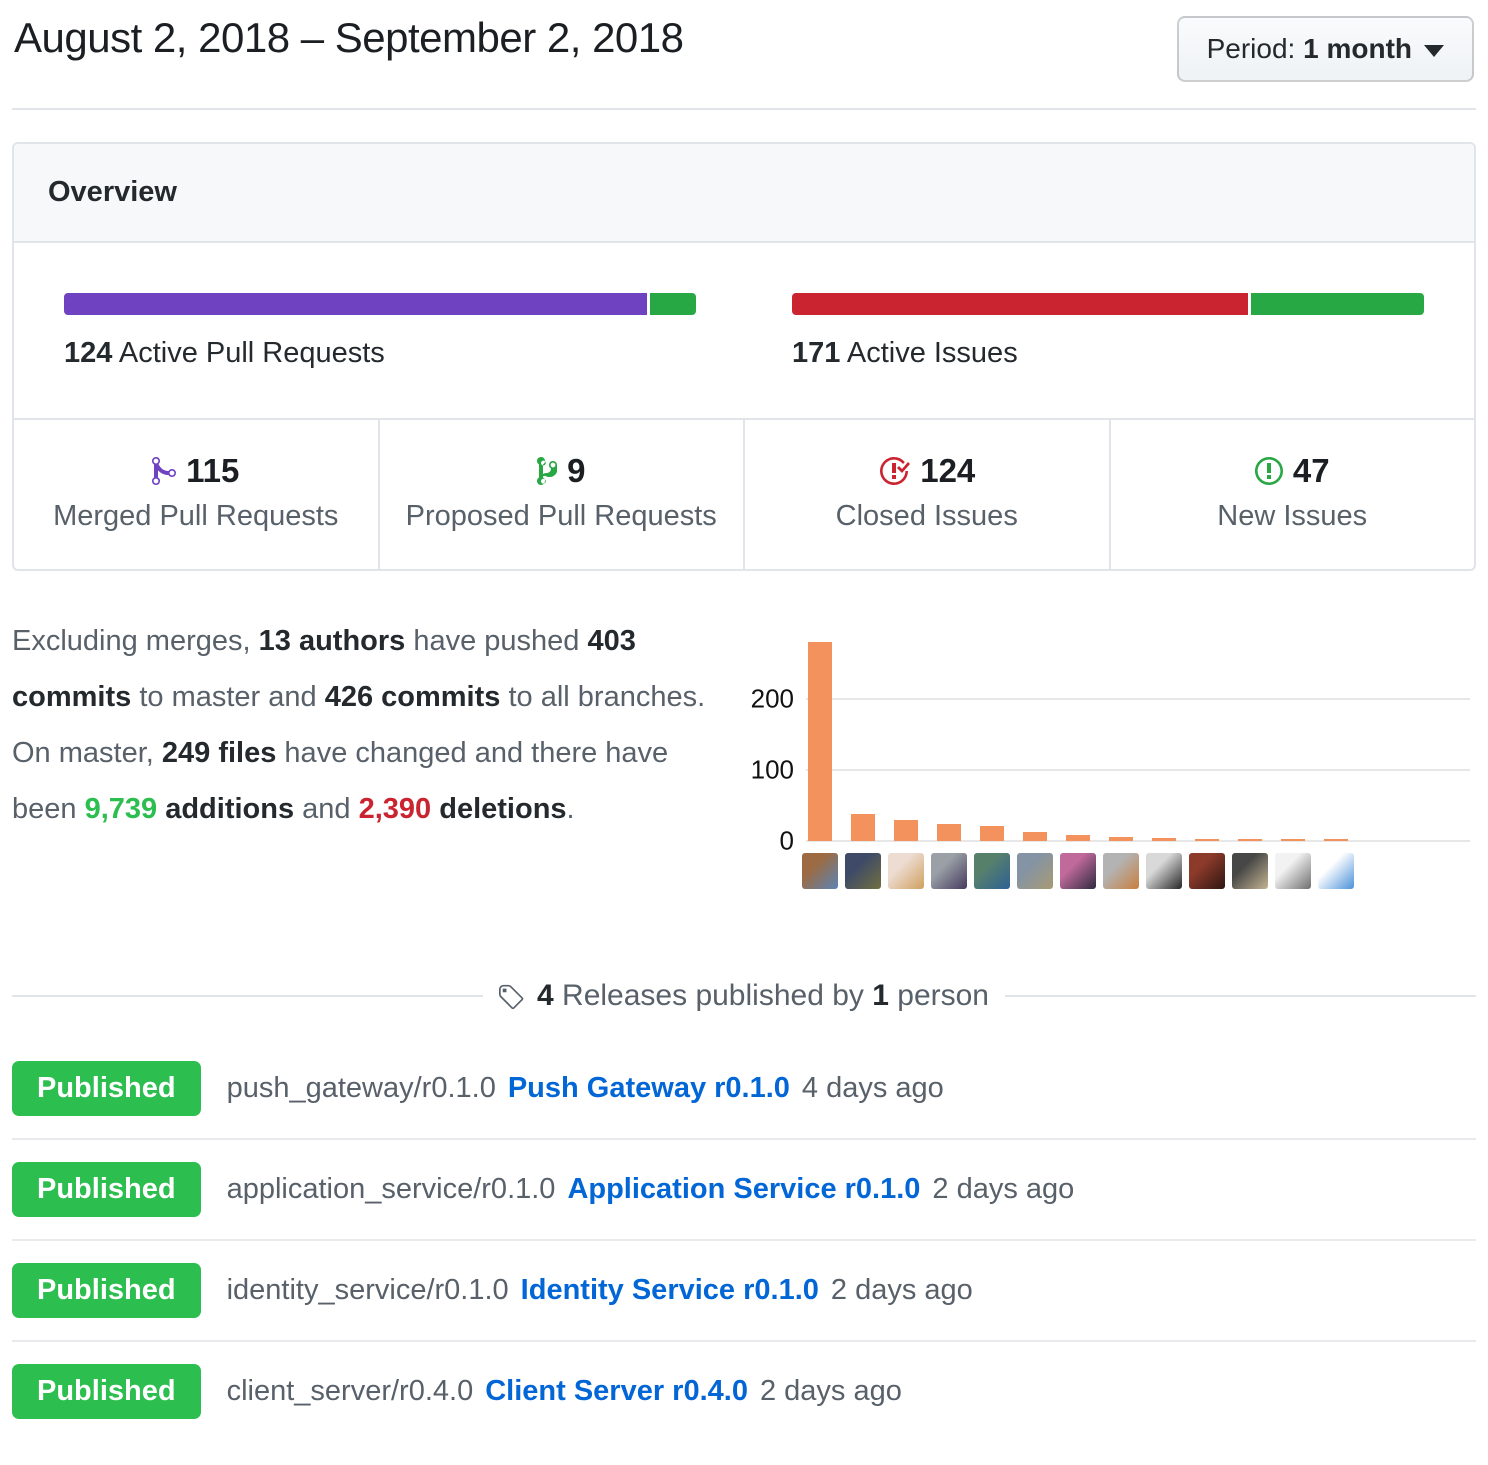 The height and width of the screenshot is (1465, 1488). I want to click on stat-number: 47, so click(1311, 470).